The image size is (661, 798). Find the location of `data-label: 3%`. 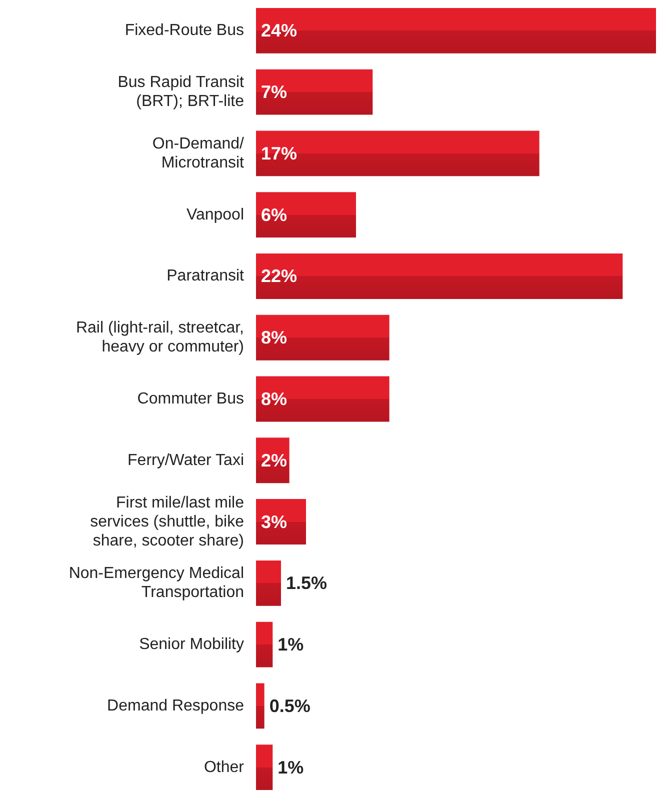

data-label: 3% is located at coordinates (274, 522).